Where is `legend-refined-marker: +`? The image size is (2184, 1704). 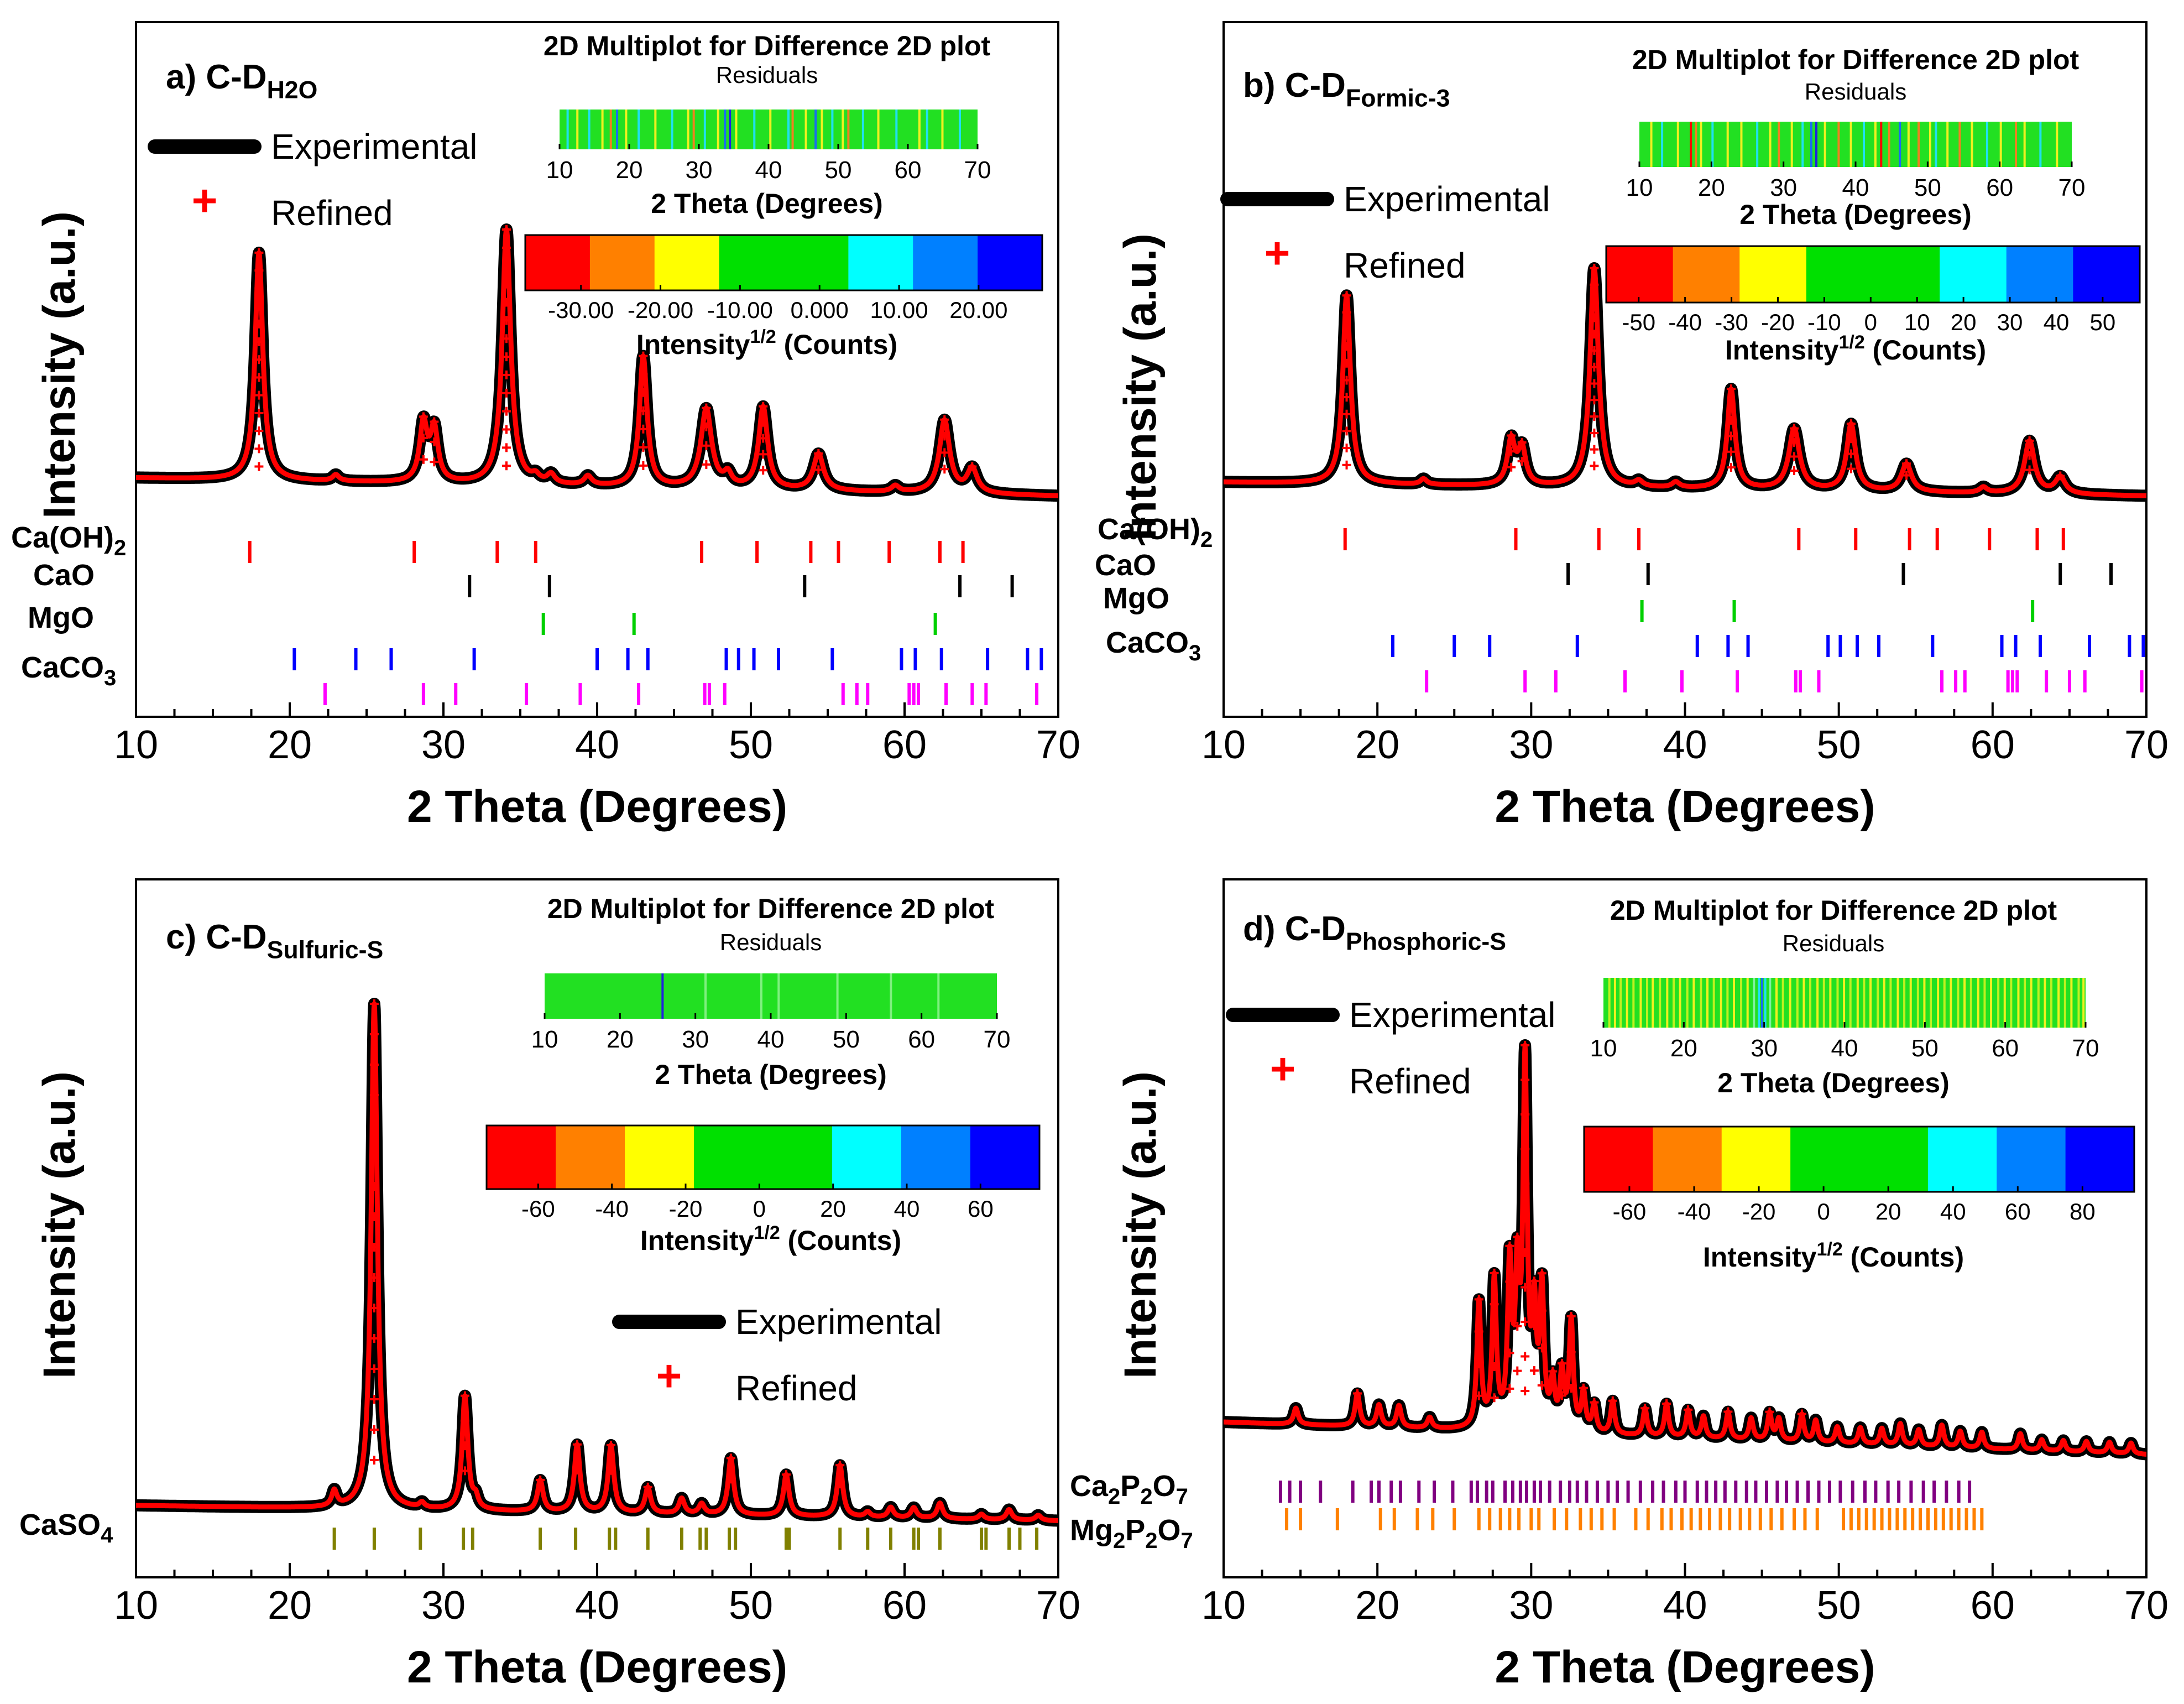
legend-refined-marker: + is located at coordinates (669, 1375).